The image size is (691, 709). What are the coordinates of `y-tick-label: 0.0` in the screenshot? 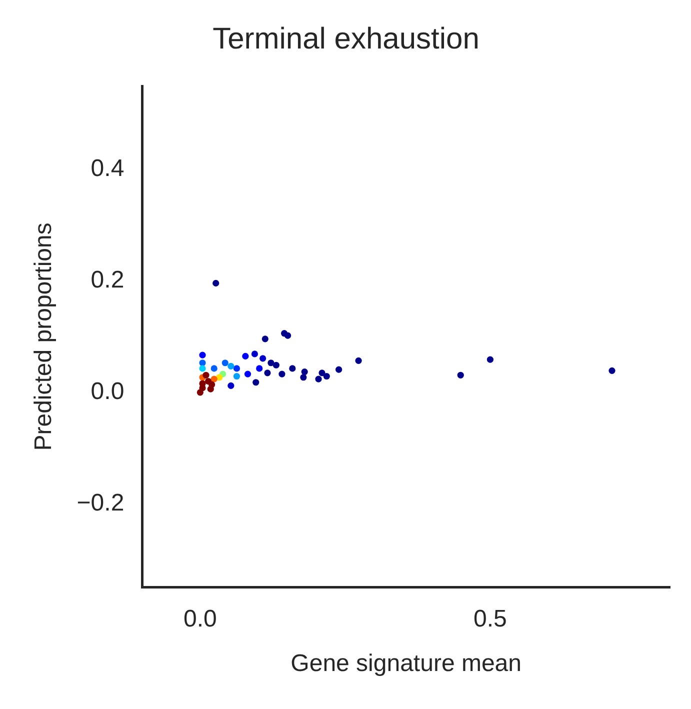 It's located at (107, 392).